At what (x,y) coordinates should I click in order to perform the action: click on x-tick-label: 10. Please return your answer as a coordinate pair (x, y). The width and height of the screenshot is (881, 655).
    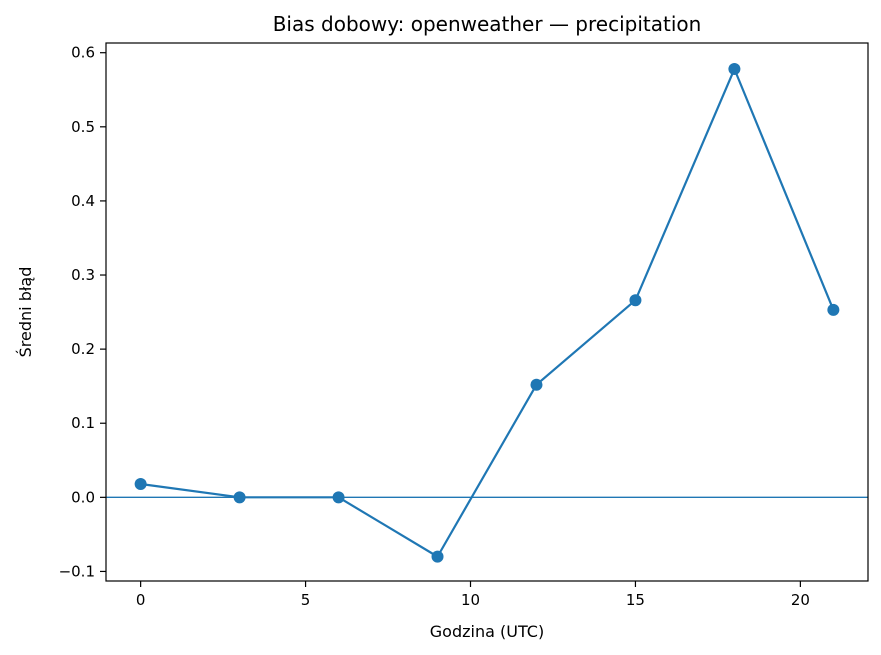
    Looking at the image, I should click on (470, 600).